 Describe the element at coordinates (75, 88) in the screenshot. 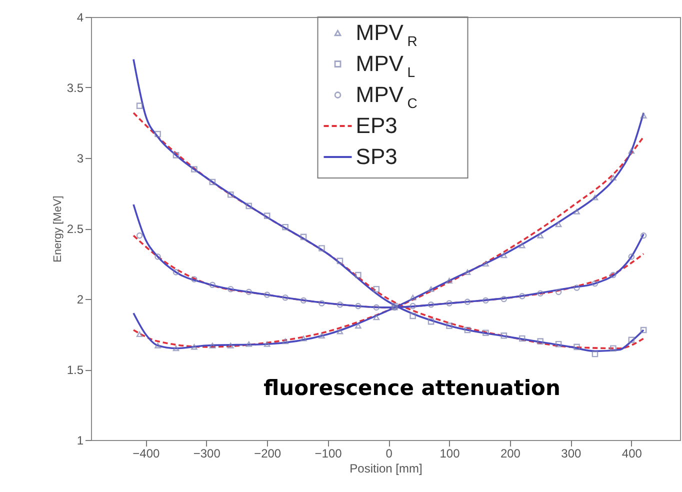

I see `y-tick-label: 3.5` at that location.